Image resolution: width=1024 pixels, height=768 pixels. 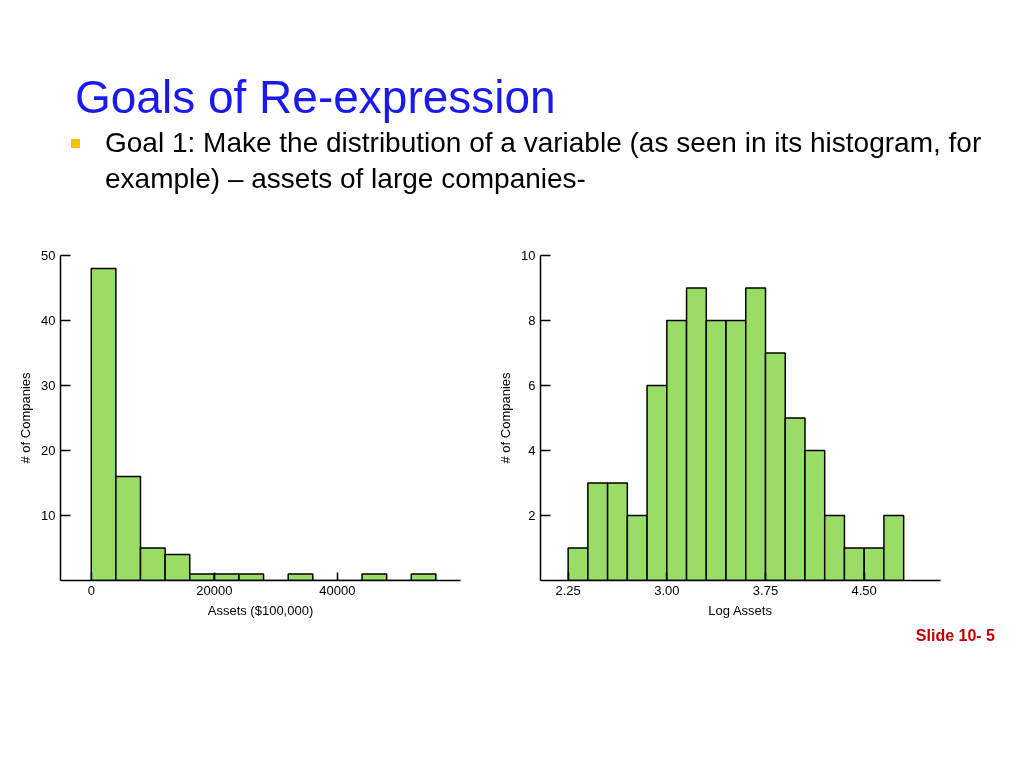 What do you see at coordinates (864, 590) in the screenshot?
I see `x-tick-label: 4.50` at bounding box center [864, 590].